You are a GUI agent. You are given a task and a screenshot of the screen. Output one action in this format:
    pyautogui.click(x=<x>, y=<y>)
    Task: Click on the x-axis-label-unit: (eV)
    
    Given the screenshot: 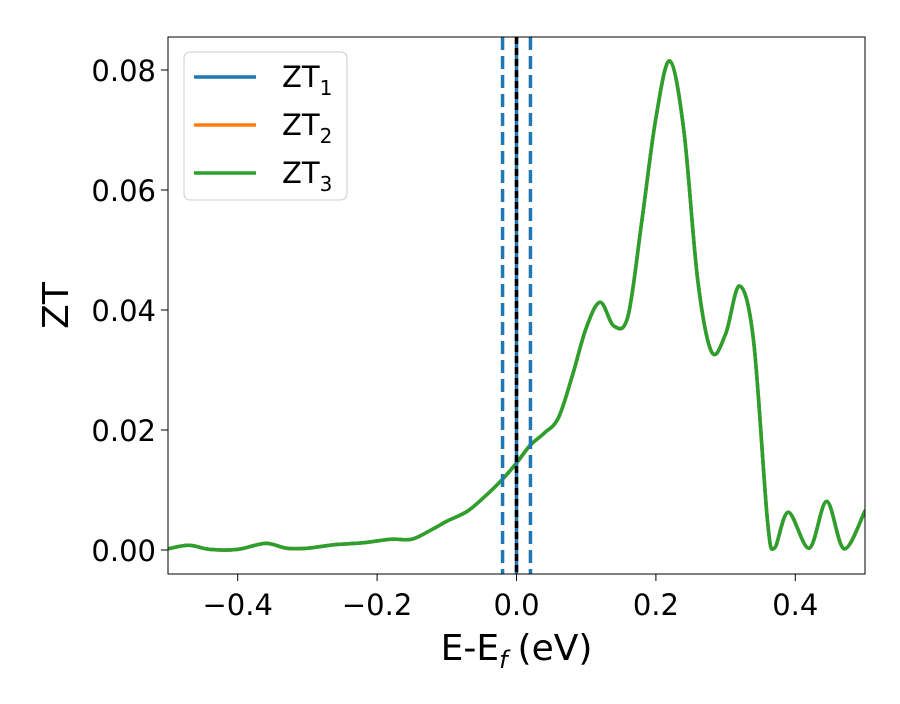 What is the action you would take?
    pyautogui.click(x=555, y=648)
    